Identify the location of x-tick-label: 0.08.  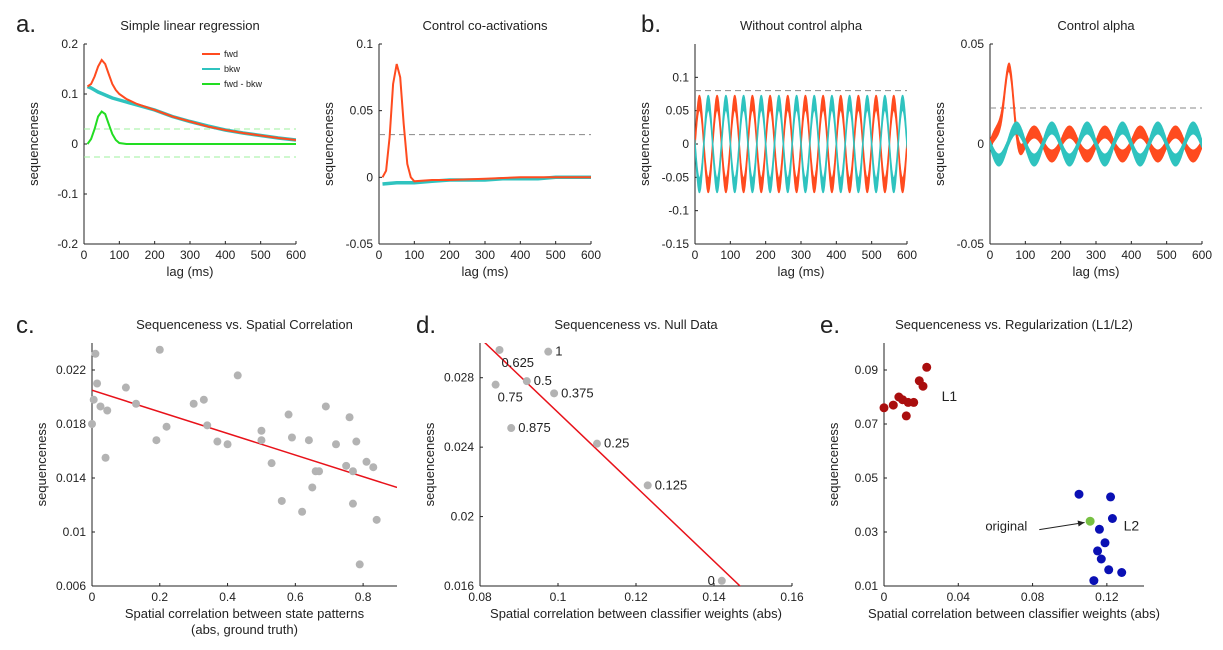
(480, 597).